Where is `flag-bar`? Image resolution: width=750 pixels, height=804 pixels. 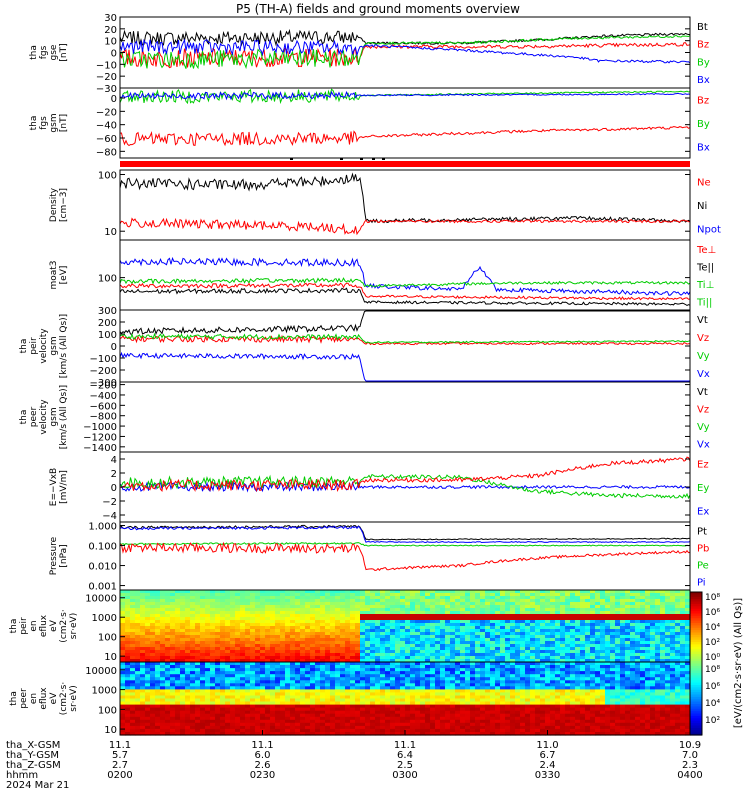
flag-bar is located at coordinates (405, 164).